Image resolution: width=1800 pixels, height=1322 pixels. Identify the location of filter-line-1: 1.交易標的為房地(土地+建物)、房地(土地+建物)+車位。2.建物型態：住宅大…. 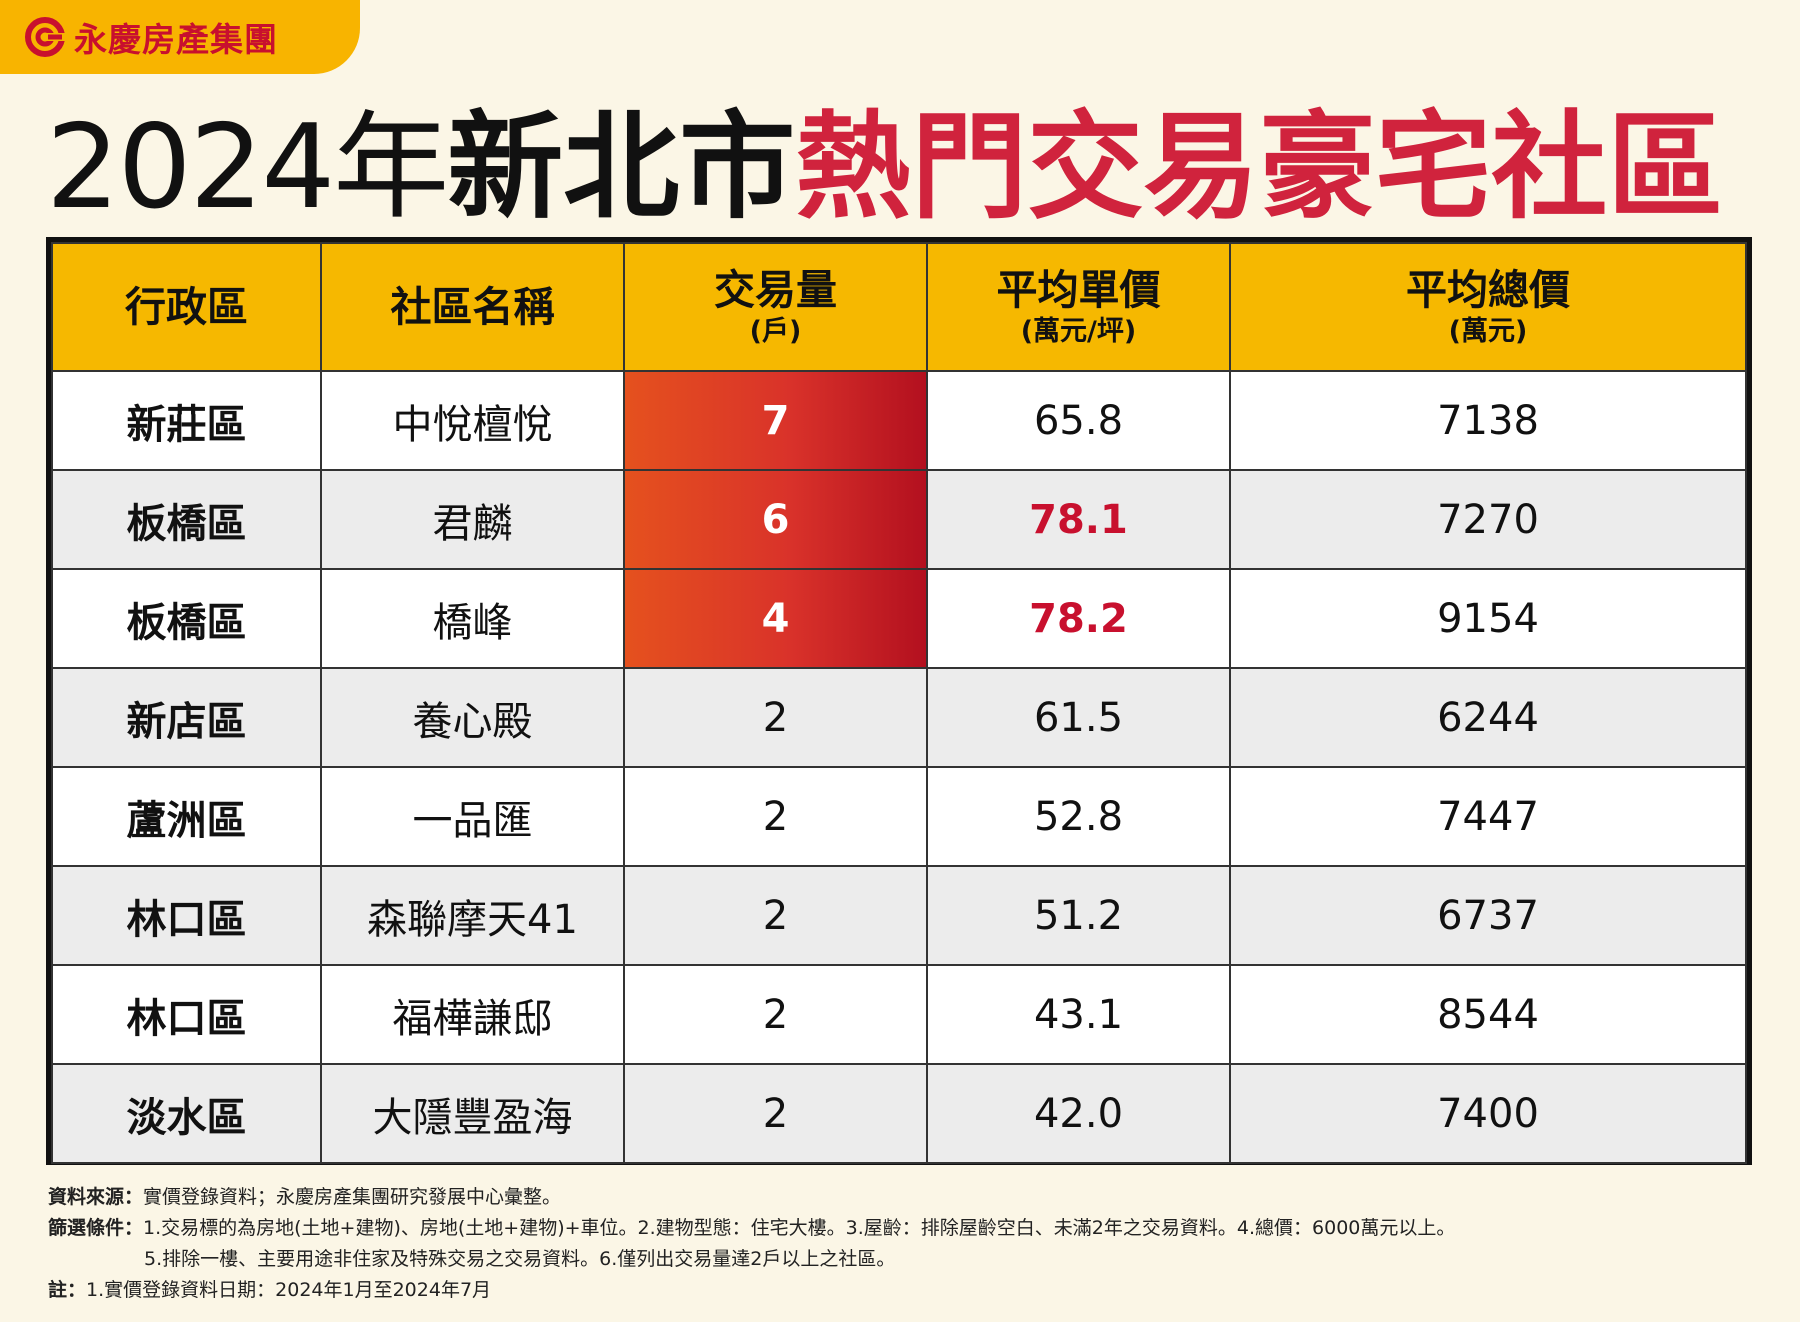
(799, 1228).